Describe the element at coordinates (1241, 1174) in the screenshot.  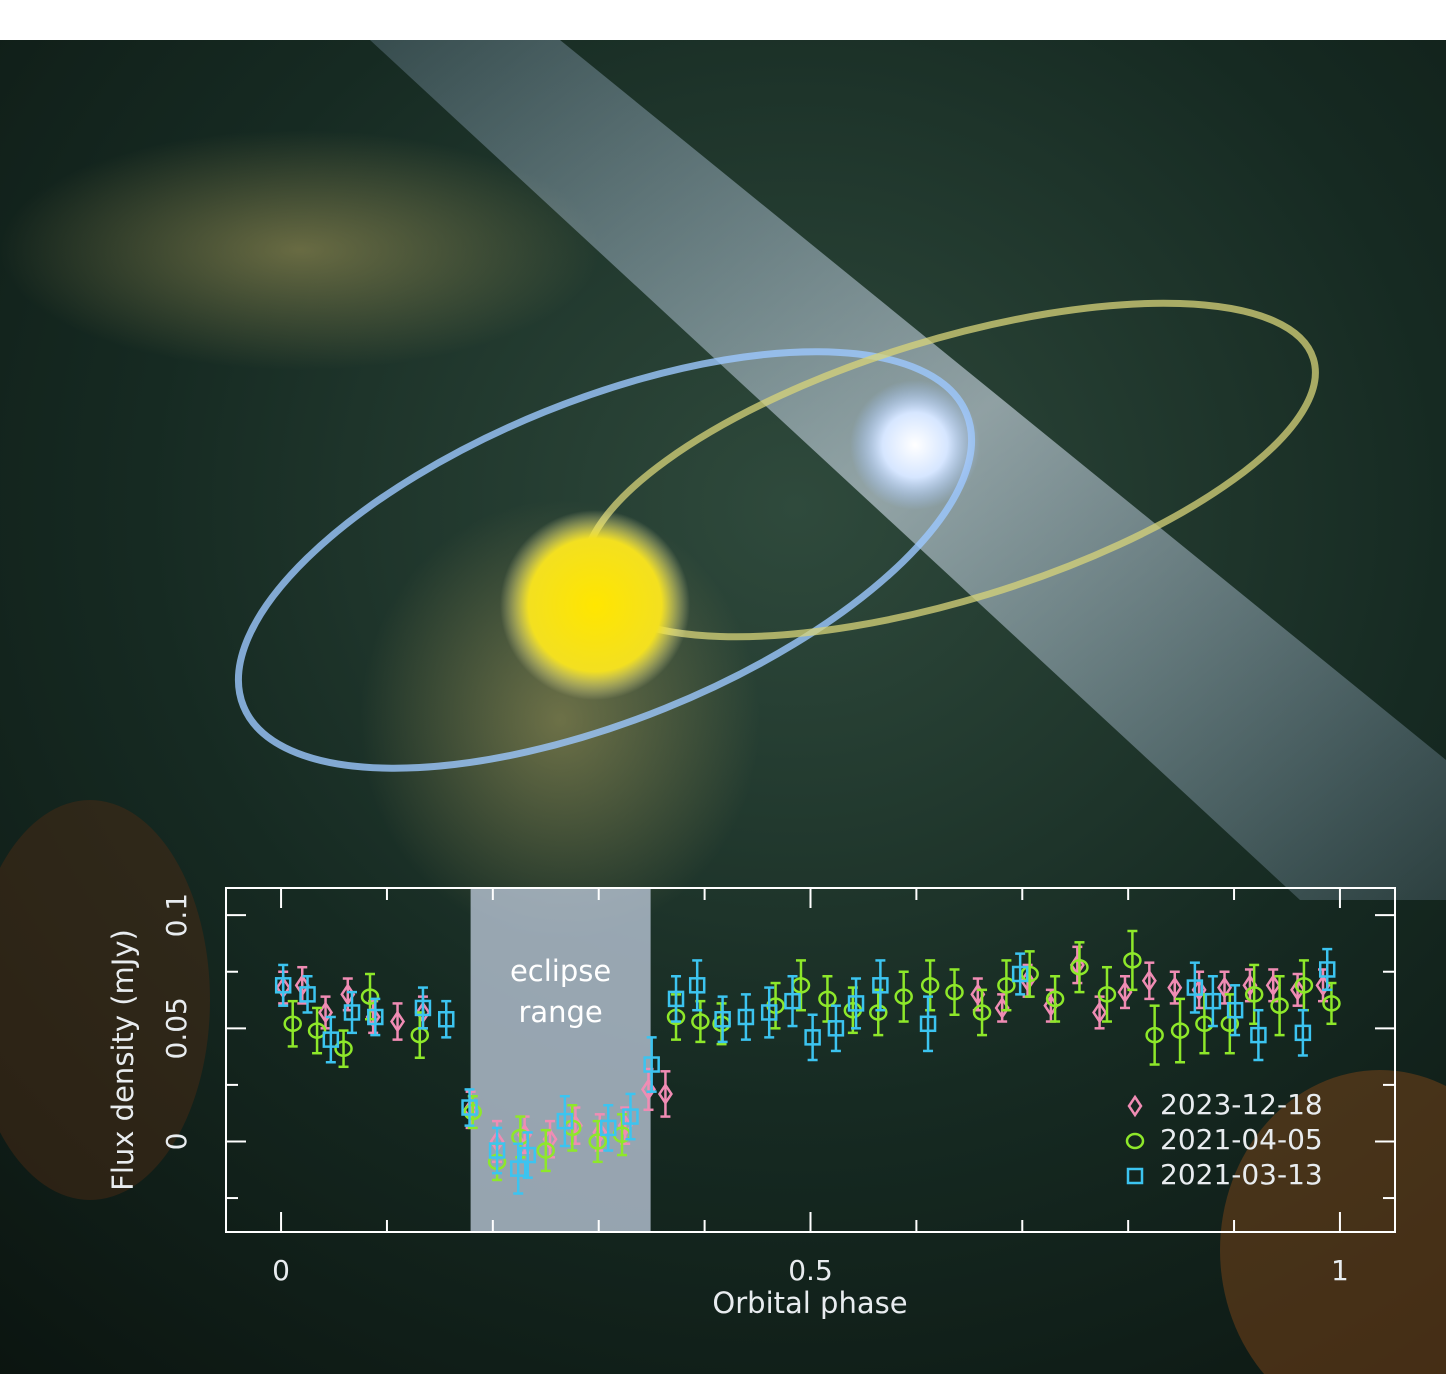
I see `legend-label: 2021-03-13` at that location.